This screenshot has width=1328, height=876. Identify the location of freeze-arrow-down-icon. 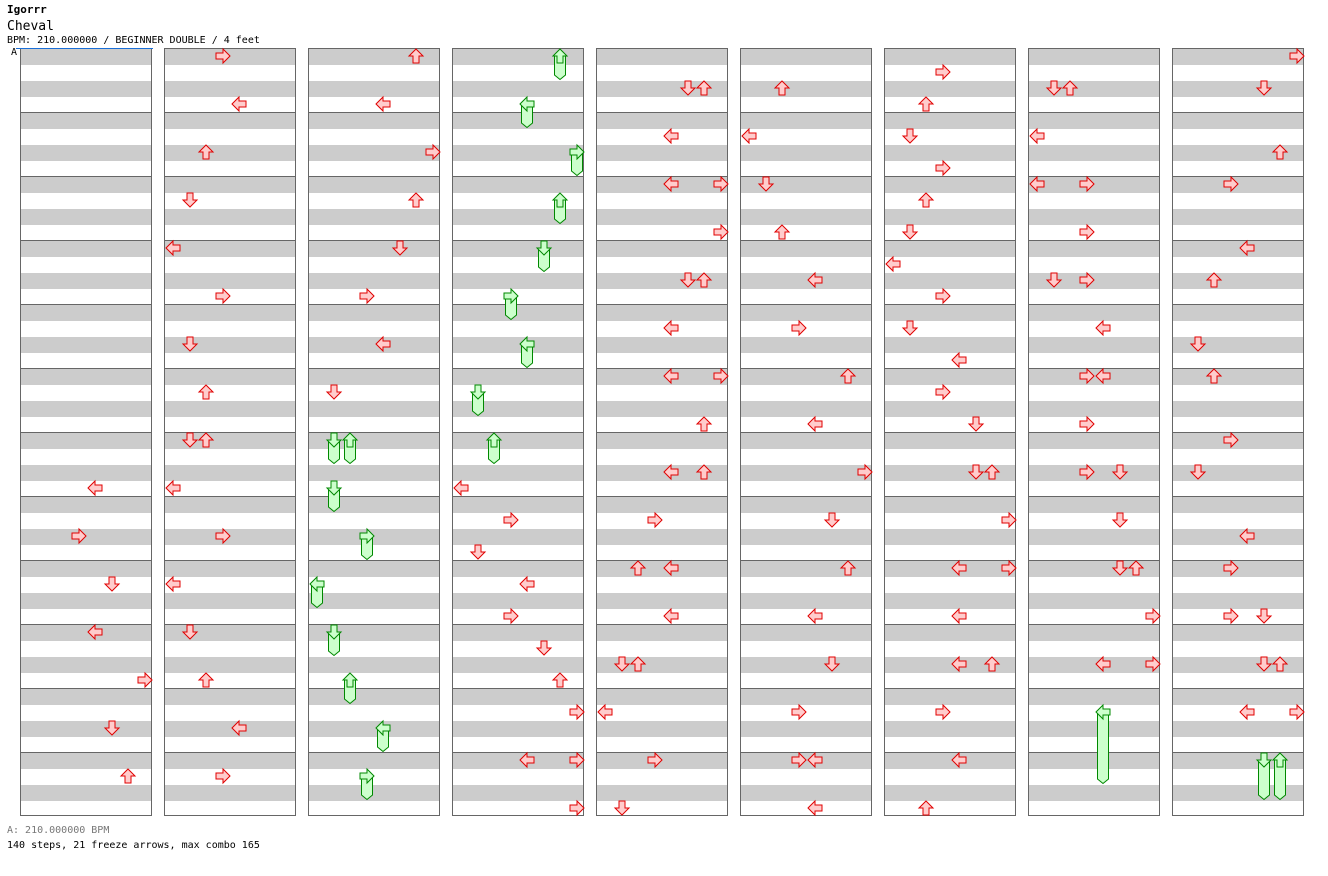
(543, 256).